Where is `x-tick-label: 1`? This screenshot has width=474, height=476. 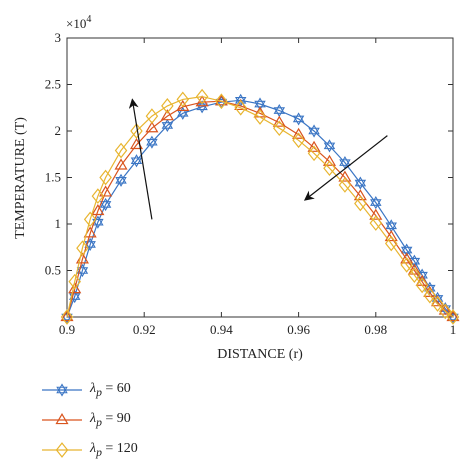 x-tick-label: 1 is located at coordinates (453, 329).